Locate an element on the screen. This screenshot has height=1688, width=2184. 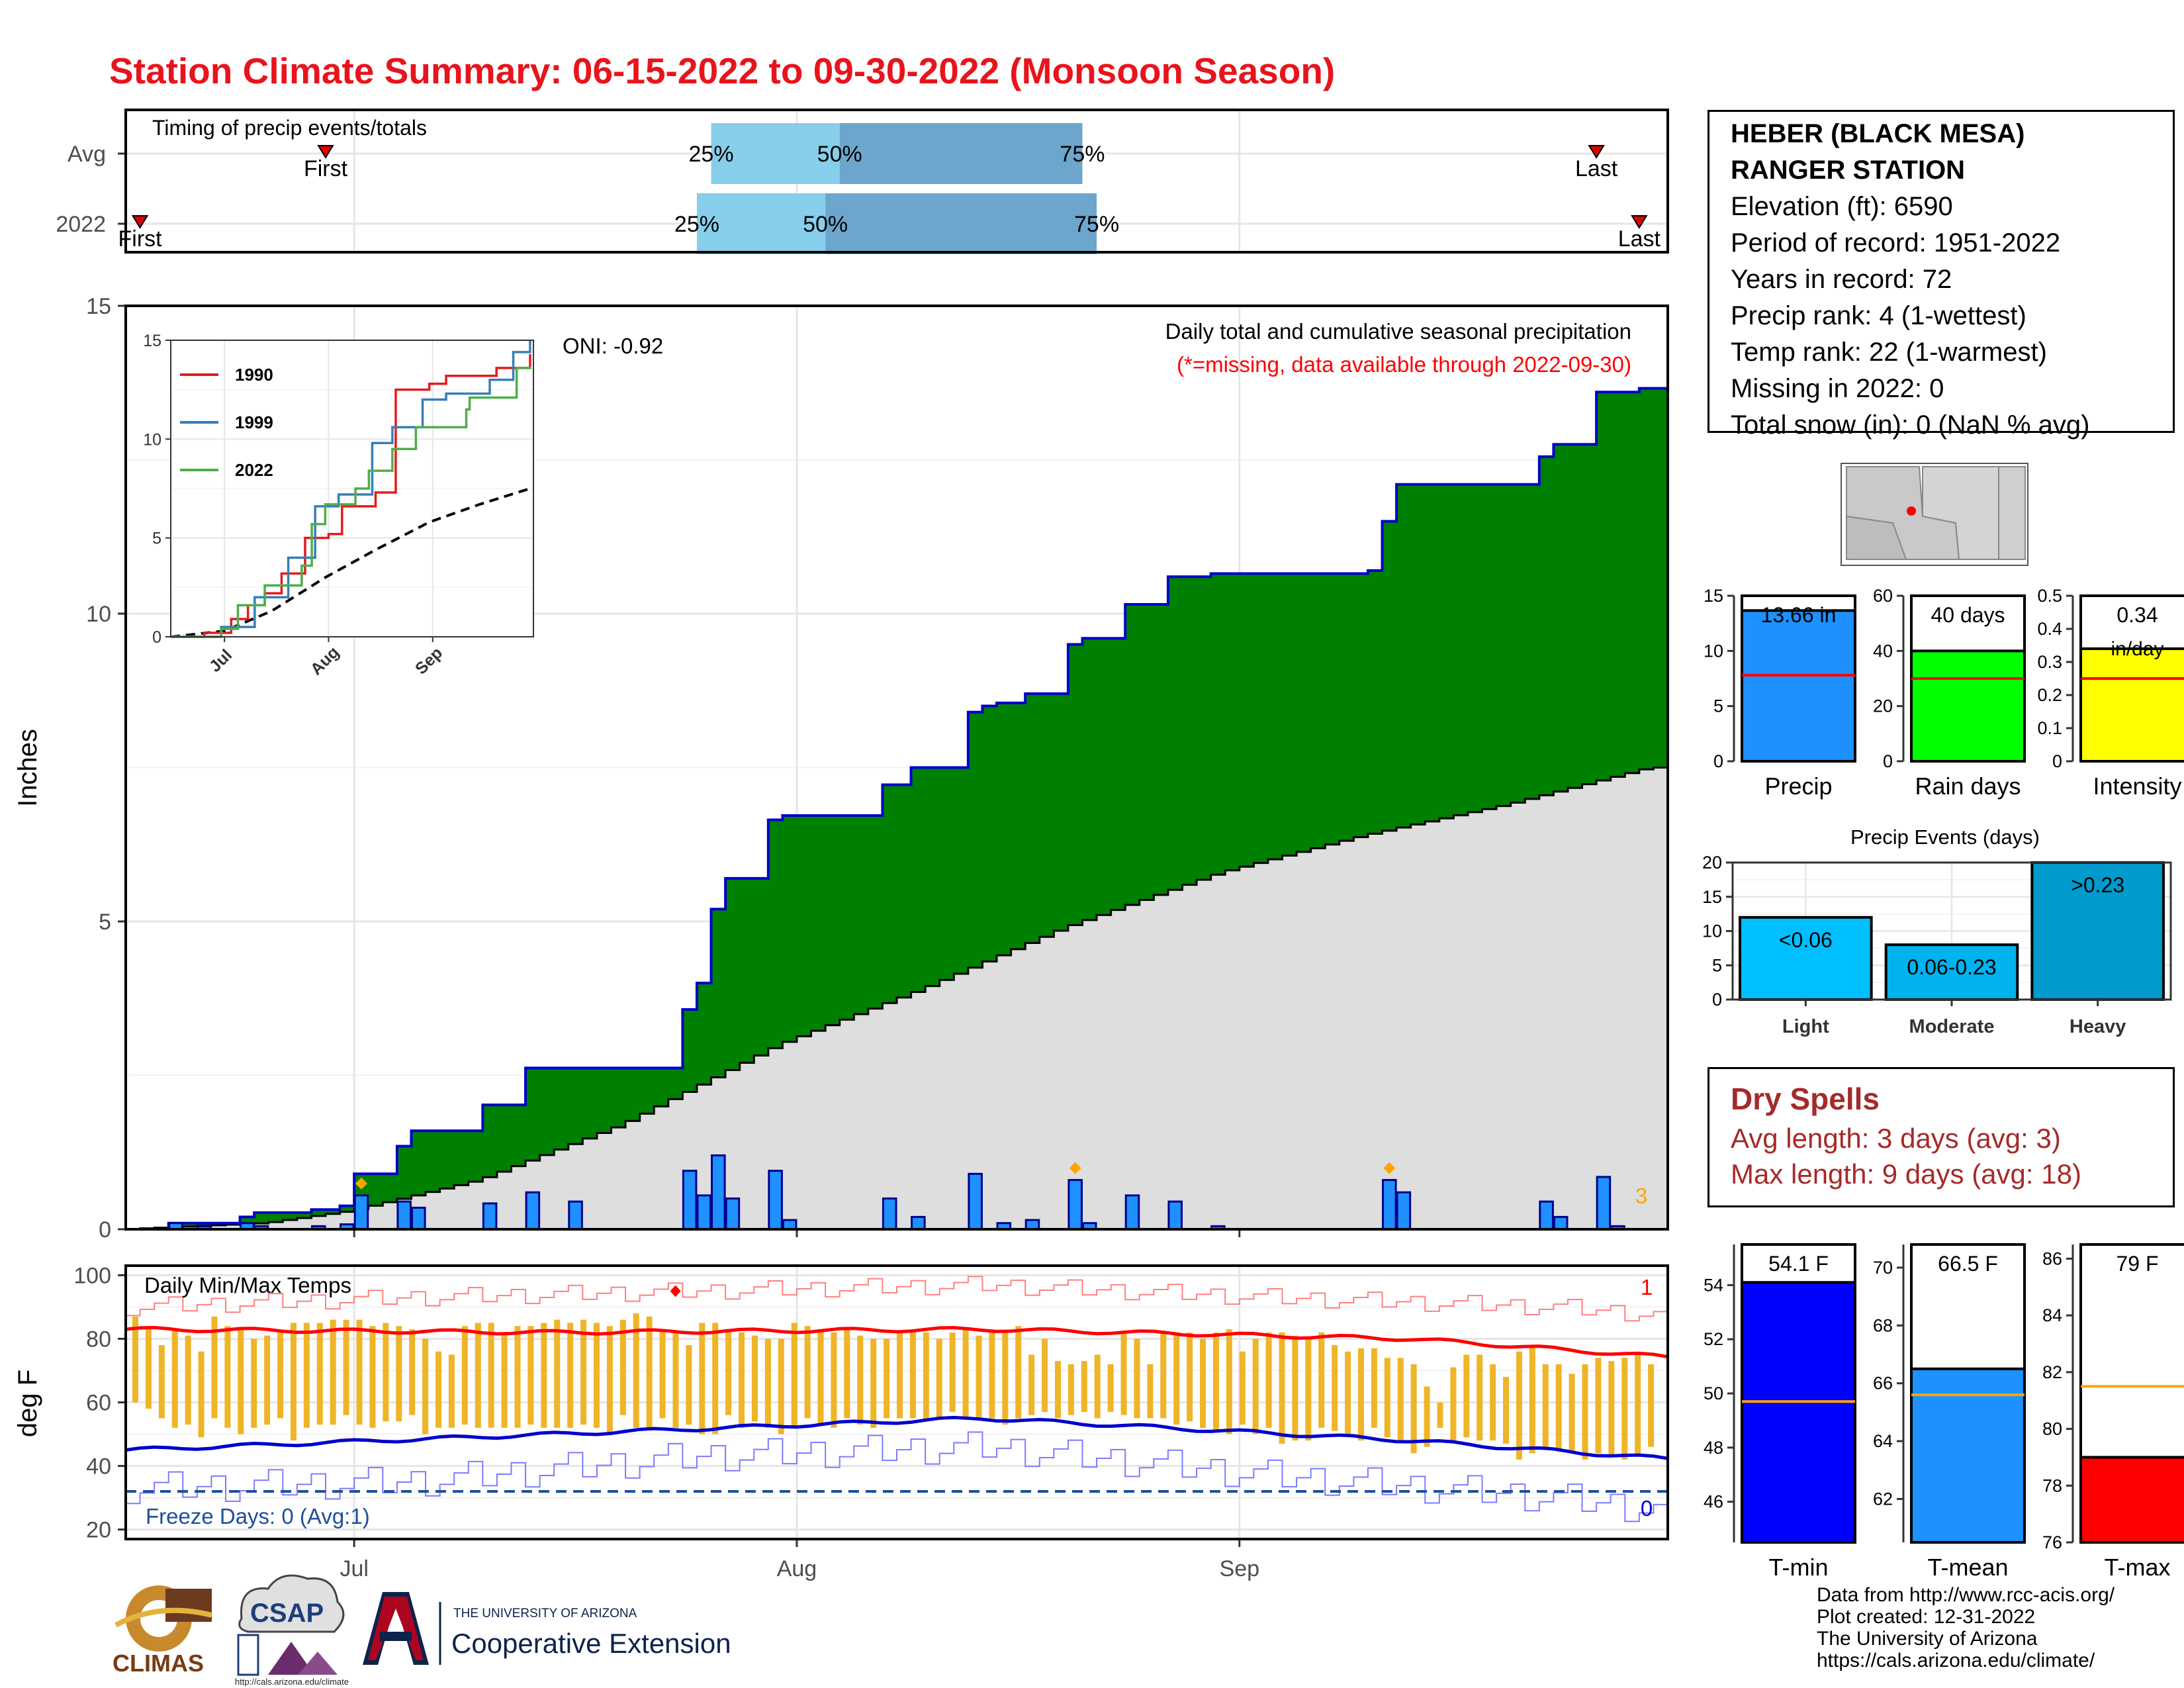
record-low-count: 0 is located at coordinates (1647, 1508).